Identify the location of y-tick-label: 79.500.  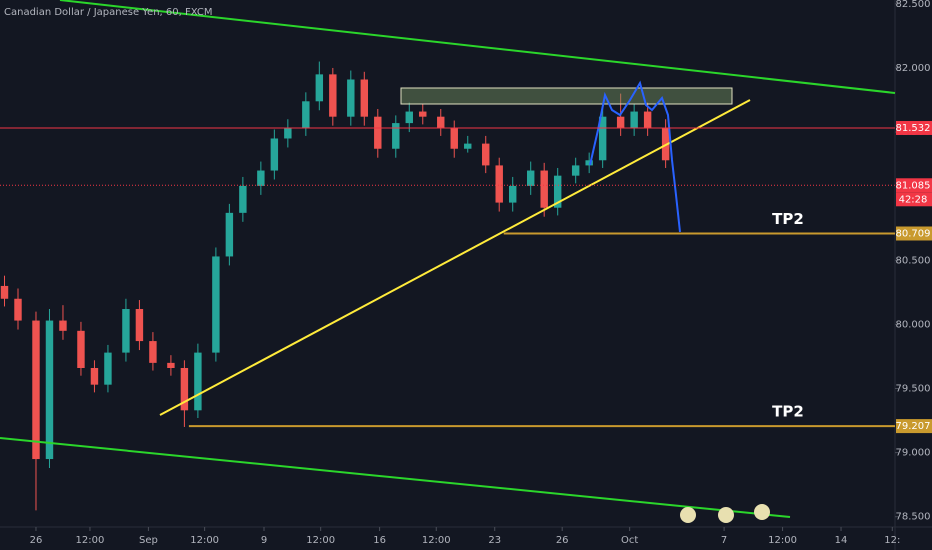
(913, 389).